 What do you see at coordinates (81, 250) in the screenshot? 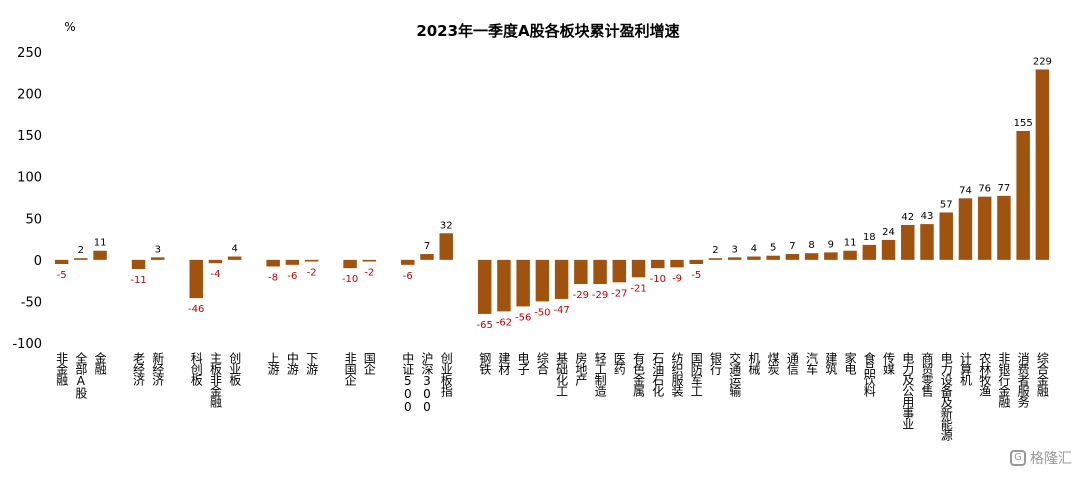
I see `data-label: 2` at bounding box center [81, 250].